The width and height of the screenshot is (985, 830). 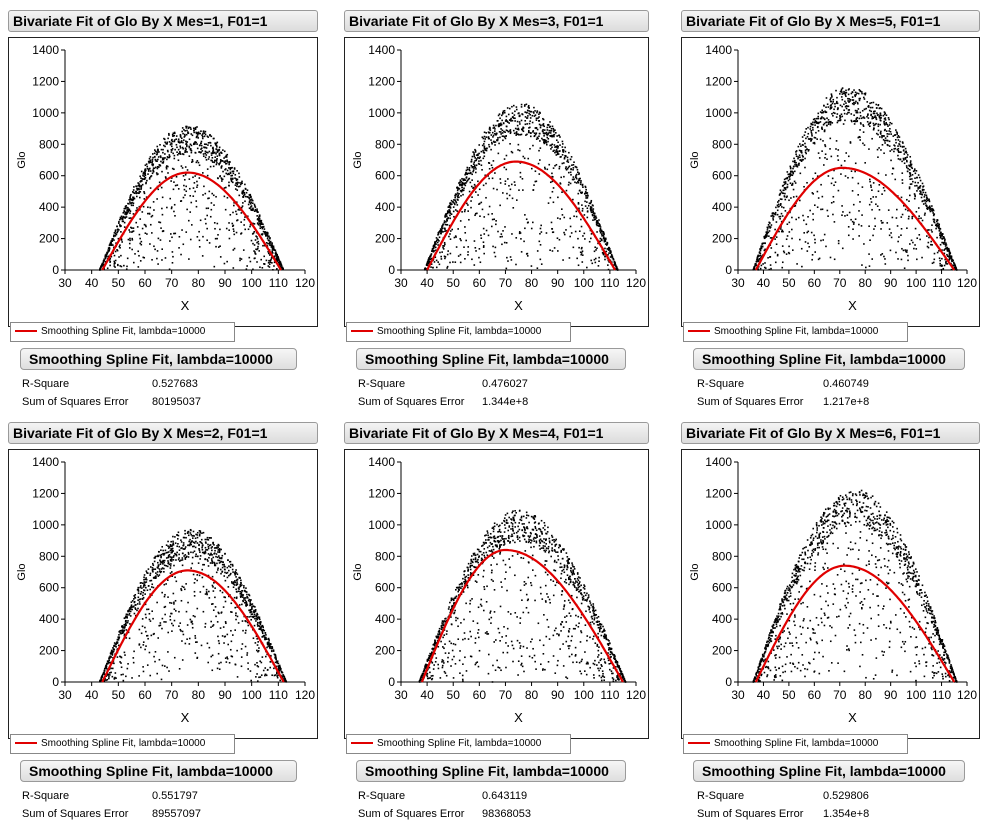 I want to click on panel-title: Bivariate Fit of Glo By X Mes=5, F01=1, so click(x=830, y=21).